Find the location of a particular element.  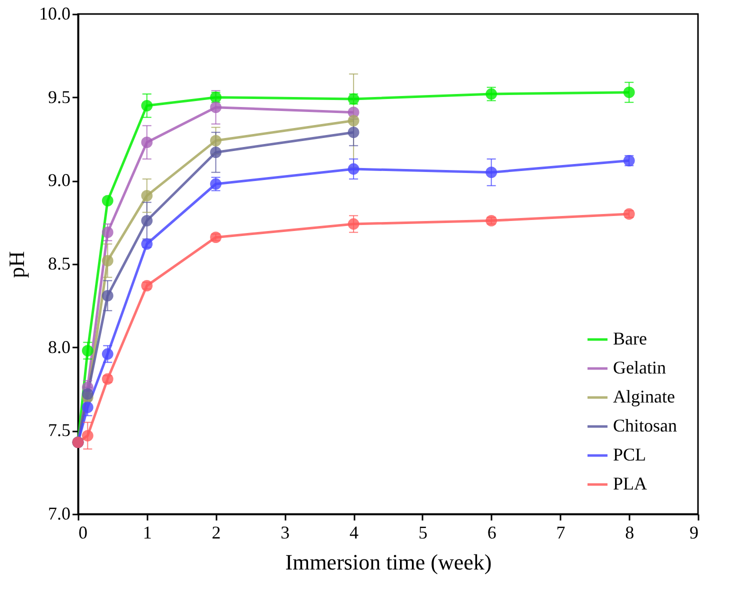

x-tick-label: 5 is located at coordinates (423, 532).